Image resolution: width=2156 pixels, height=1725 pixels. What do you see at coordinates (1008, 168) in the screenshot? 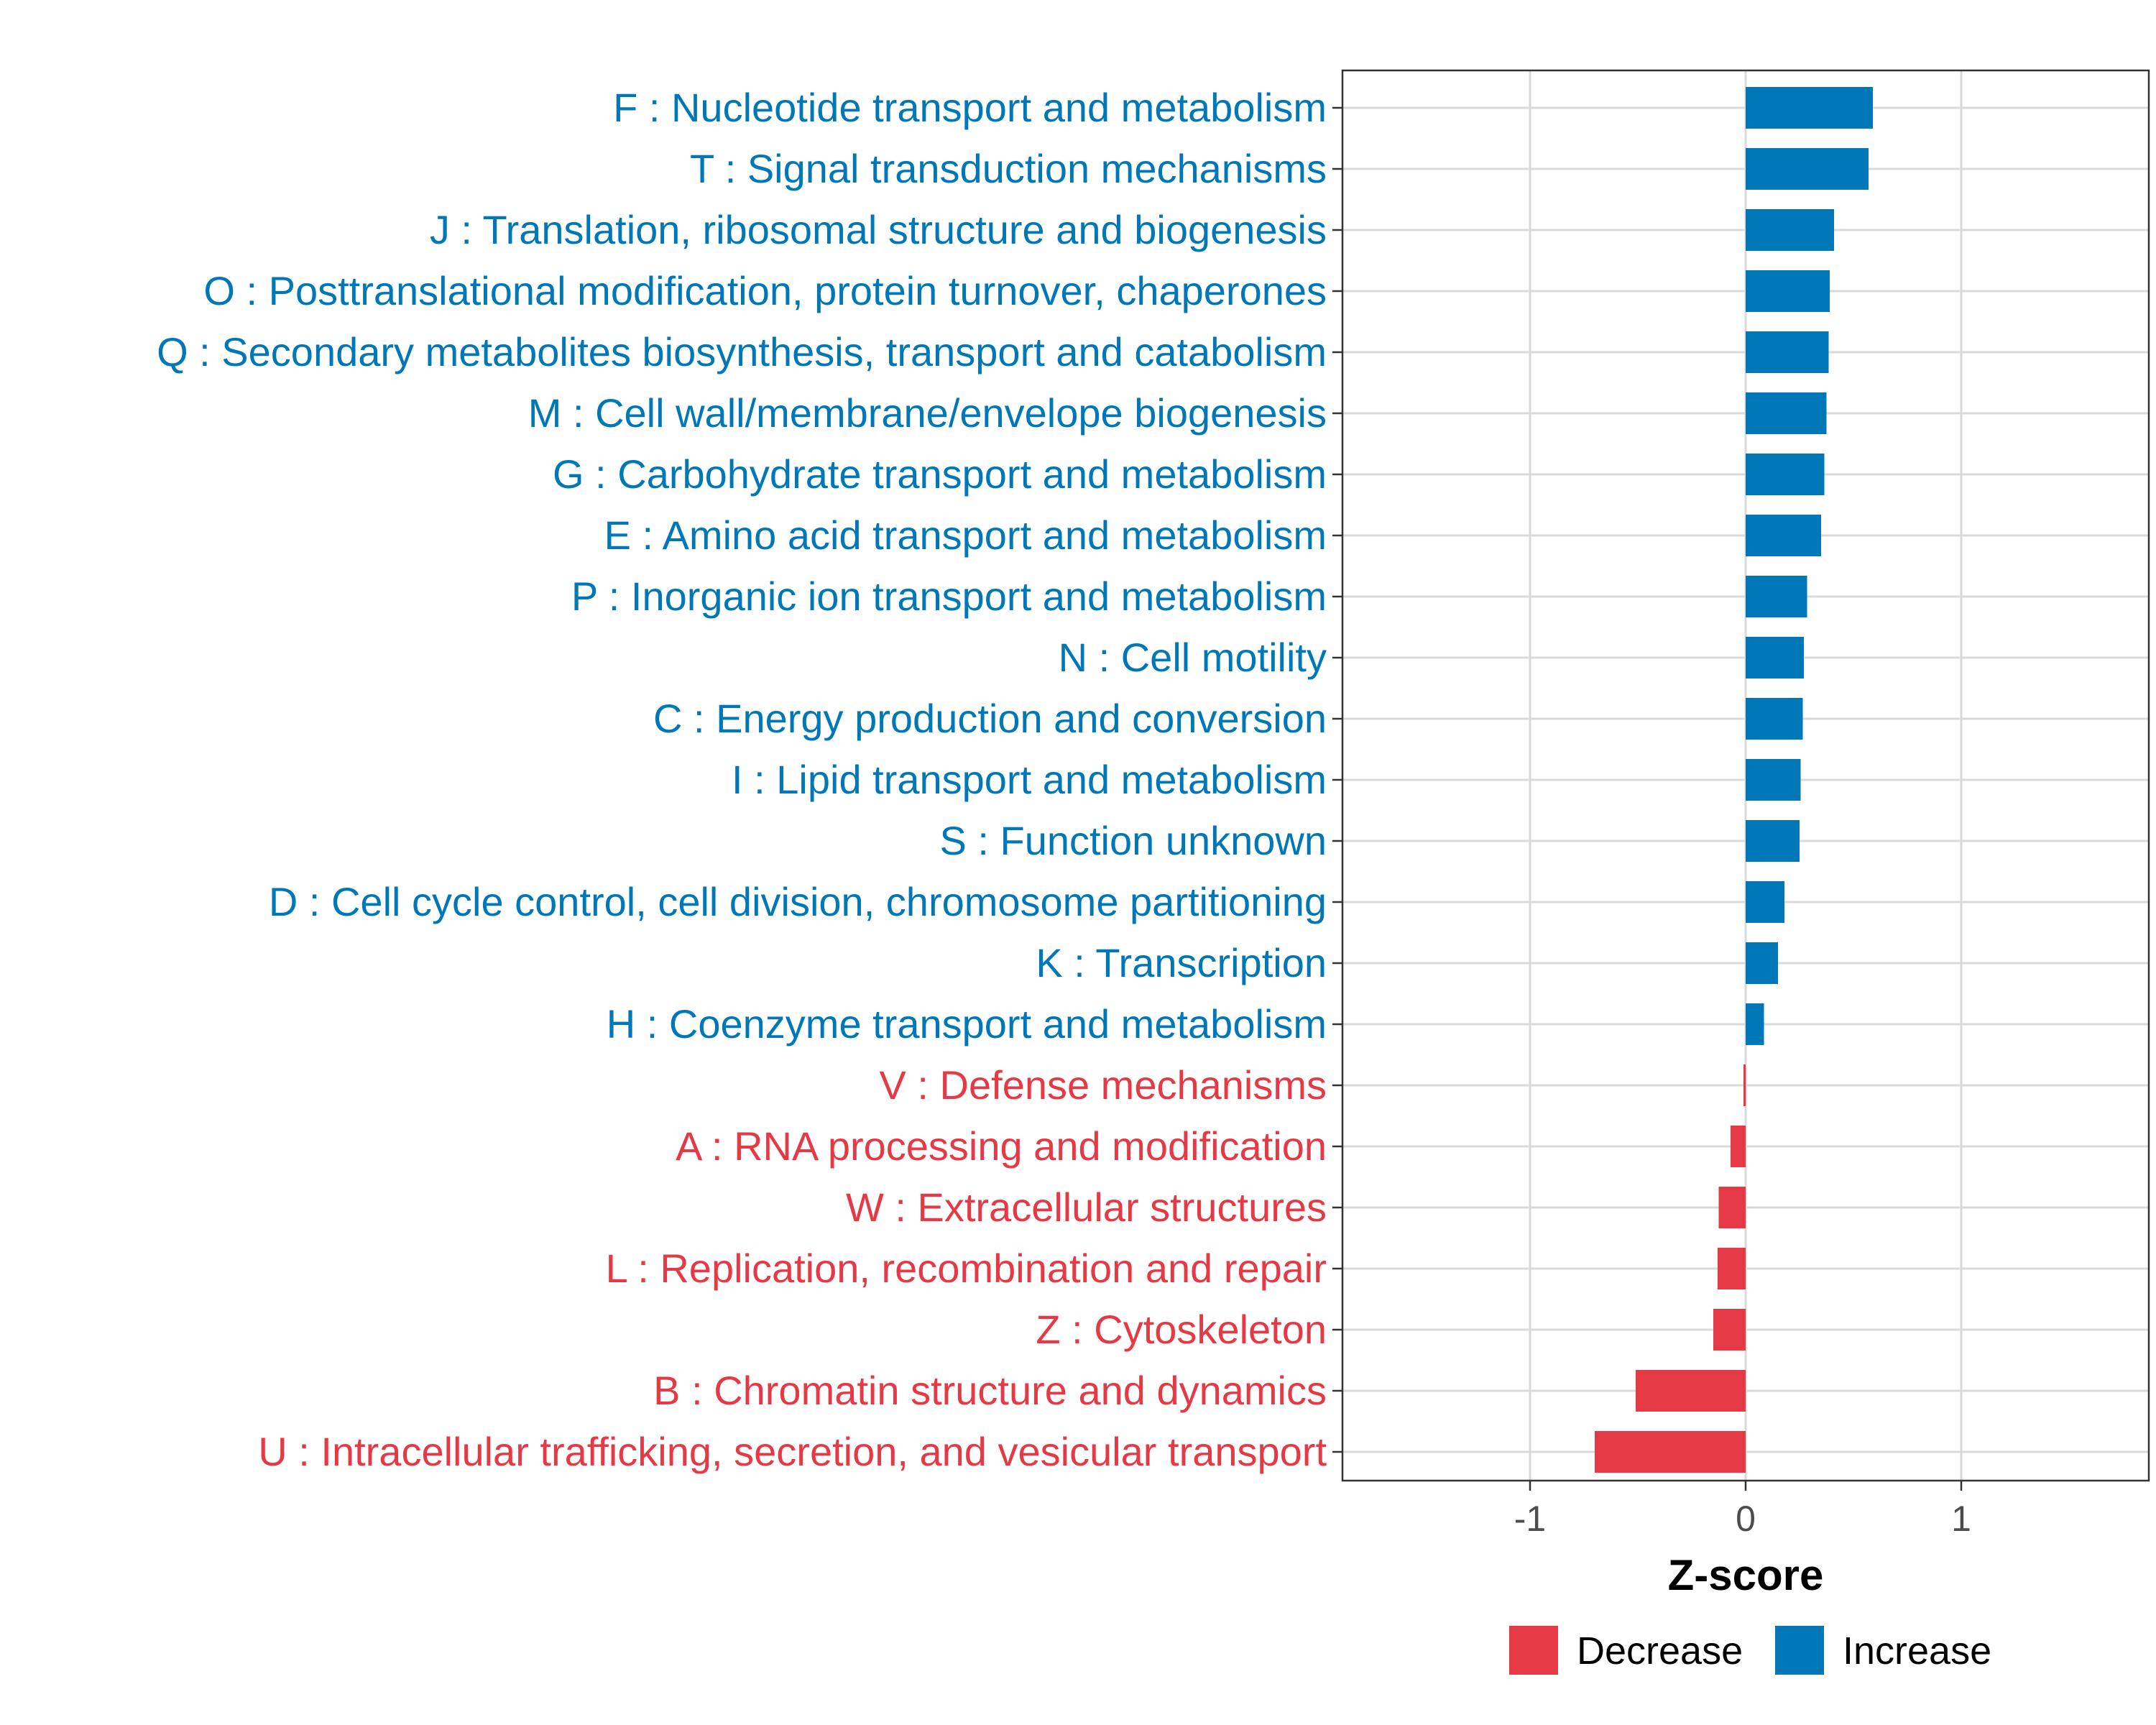
I see `category-label: T : Signal transduction mechanisms` at bounding box center [1008, 168].